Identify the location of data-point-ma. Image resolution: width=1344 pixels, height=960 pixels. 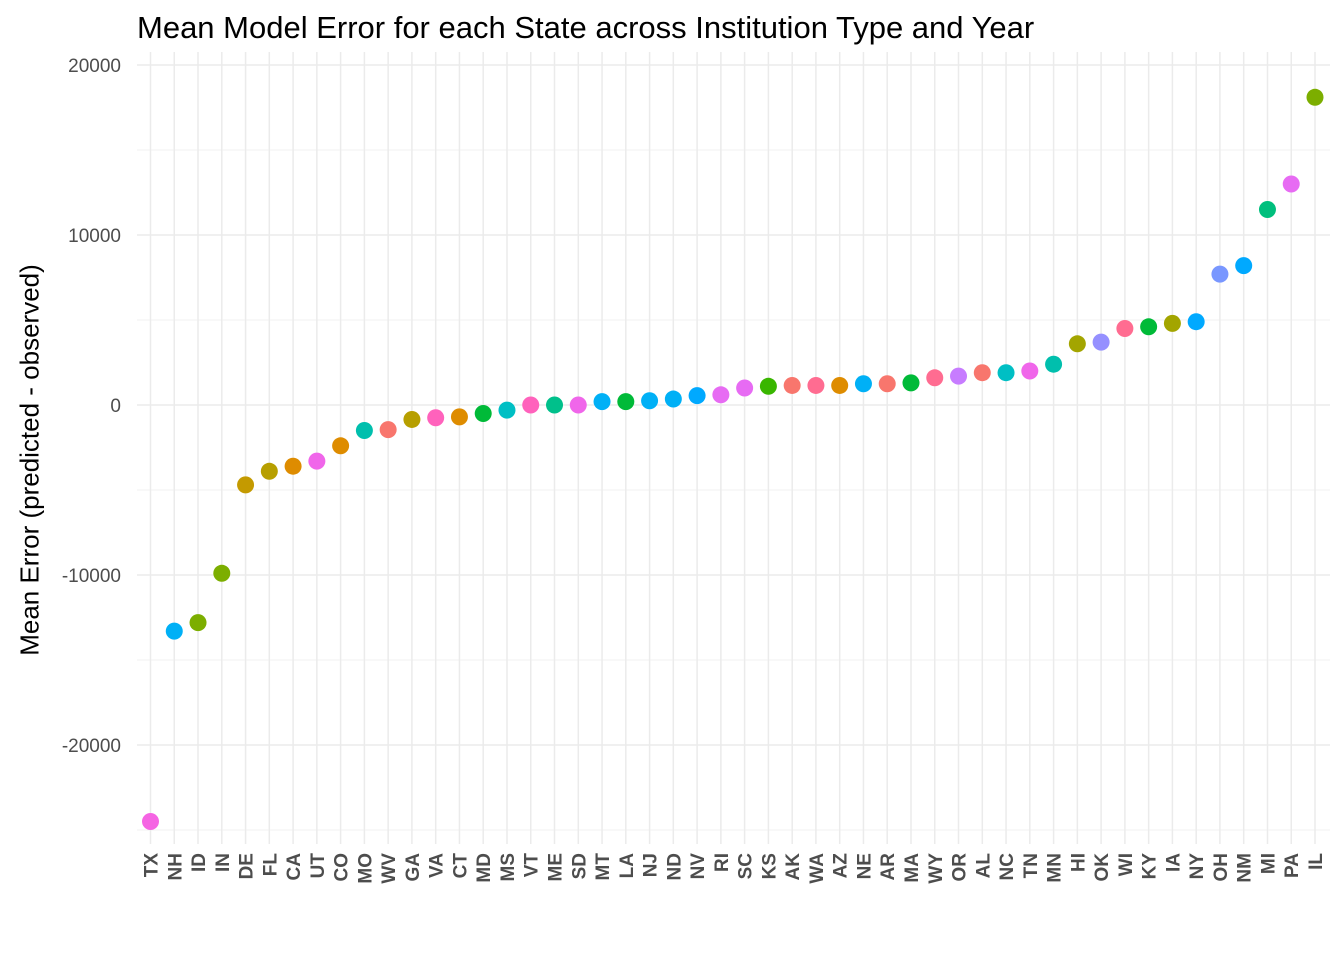
(911, 383).